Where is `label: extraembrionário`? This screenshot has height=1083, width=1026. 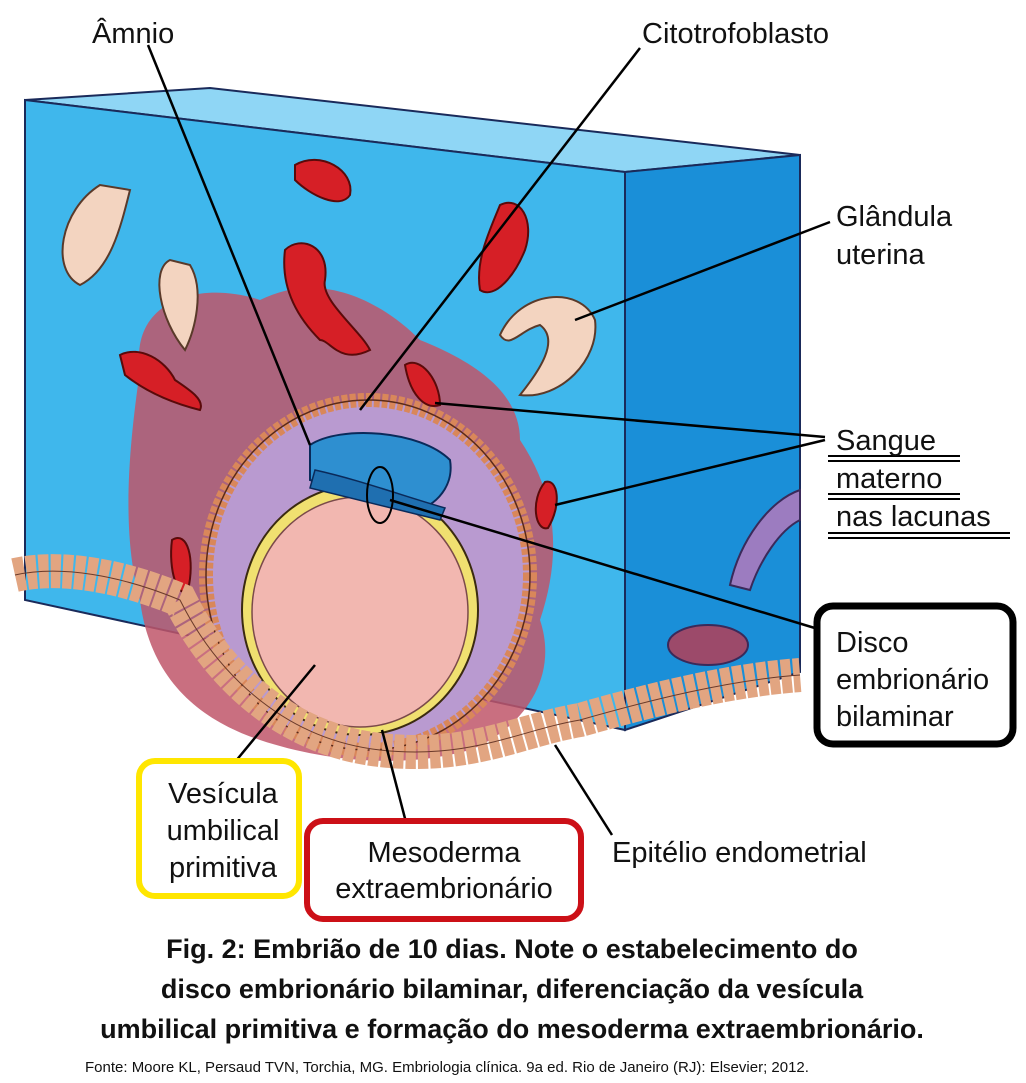
label: extraembrionário is located at coordinates (444, 889).